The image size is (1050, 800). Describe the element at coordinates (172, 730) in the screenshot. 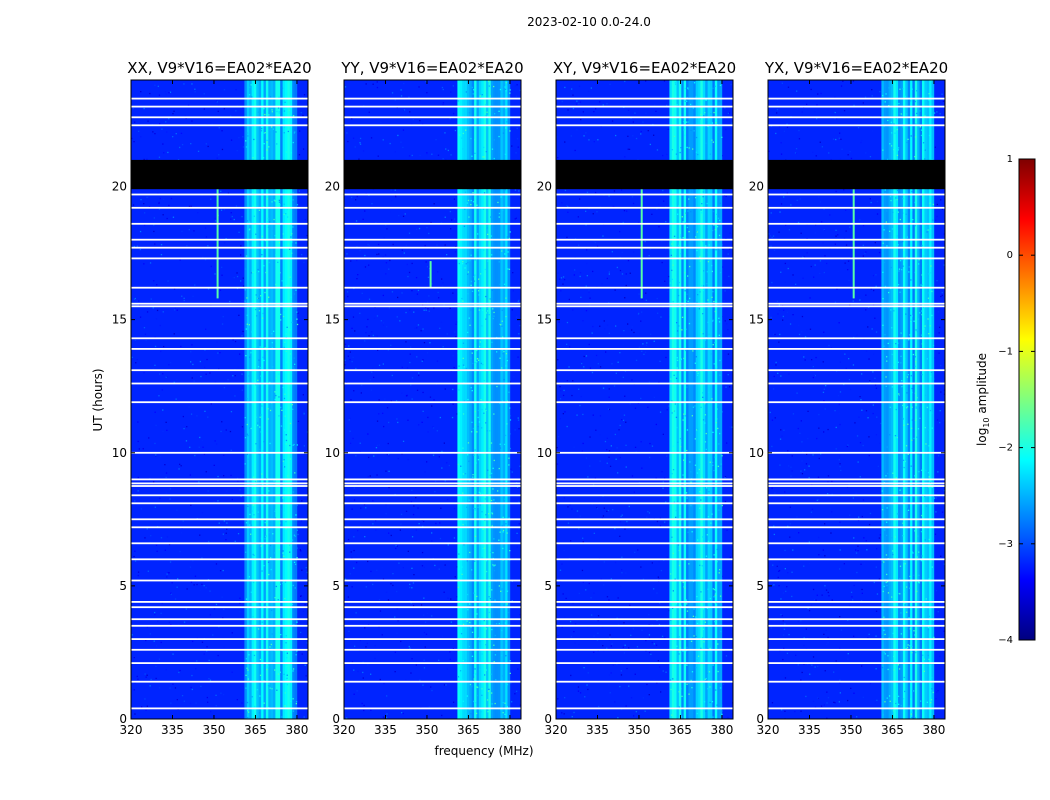

I see `x-tick-label: 335` at that location.